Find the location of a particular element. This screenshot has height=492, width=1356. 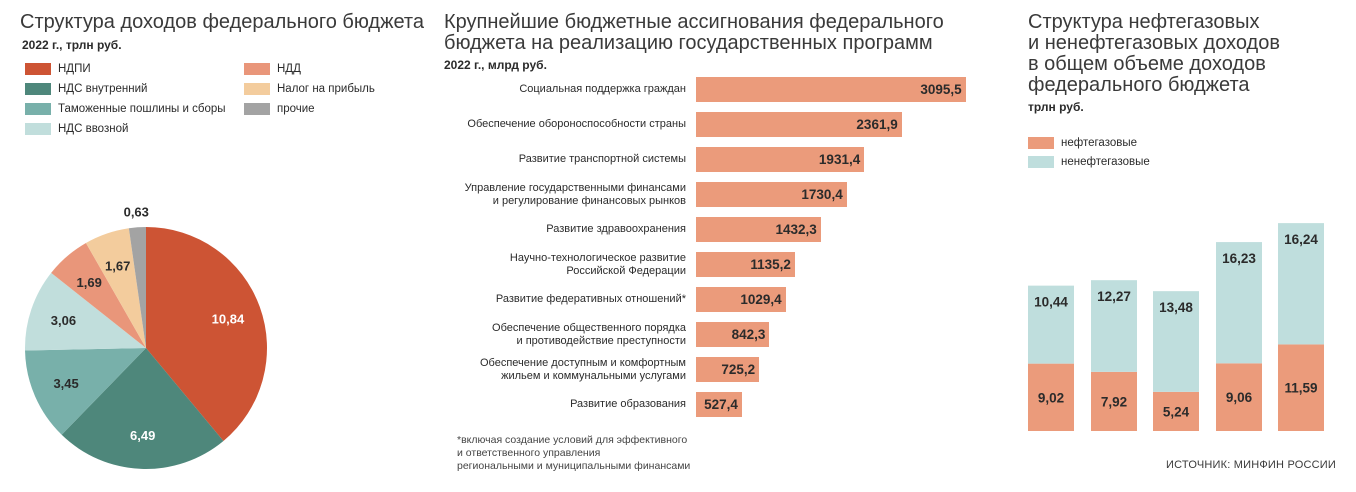

bar-category-label: Развитие здравоохранения is located at coordinates (616, 229).